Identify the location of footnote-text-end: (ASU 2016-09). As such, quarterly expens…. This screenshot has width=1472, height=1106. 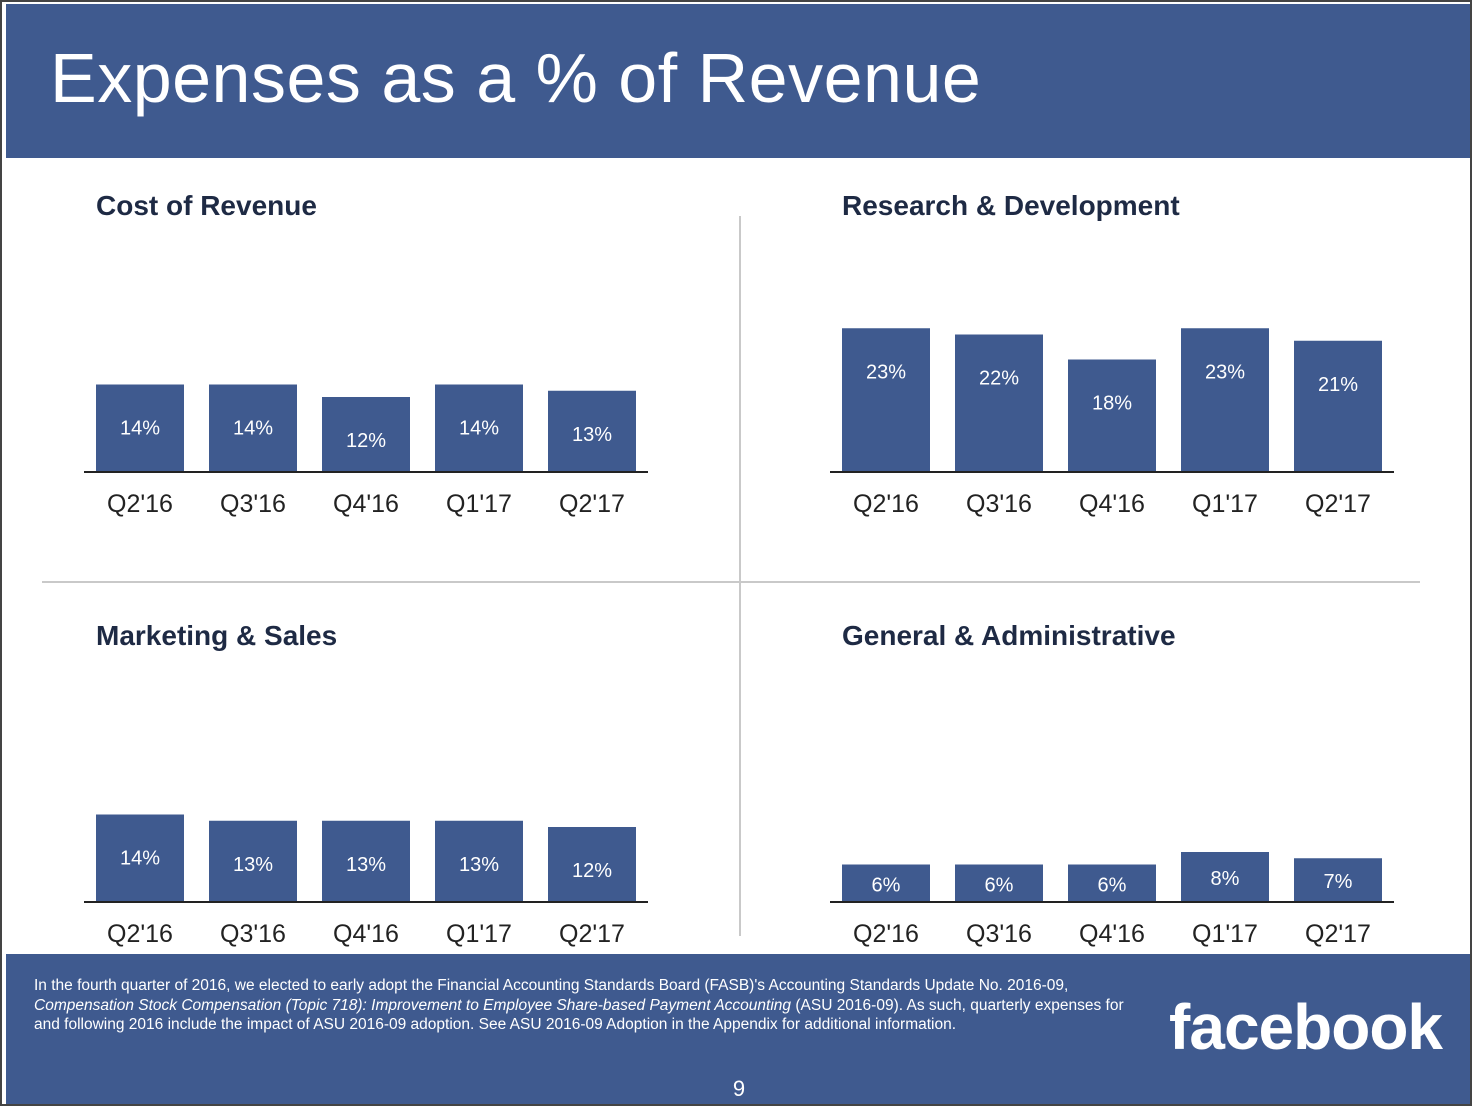
(579, 1015).